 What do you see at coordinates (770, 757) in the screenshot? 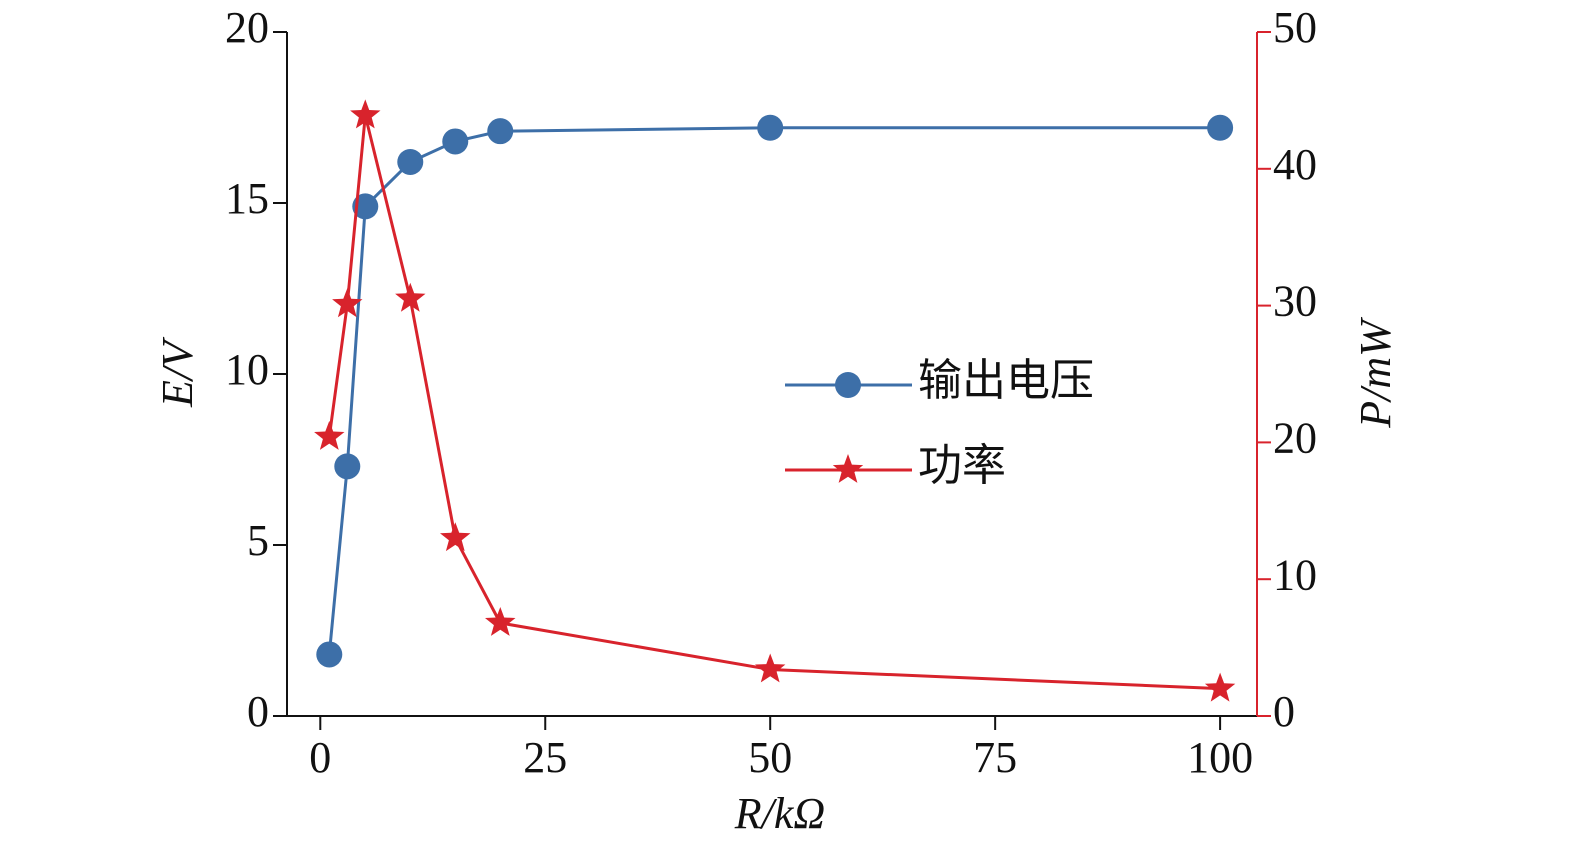
I see `x-tick-label: 50` at bounding box center [770, 757].